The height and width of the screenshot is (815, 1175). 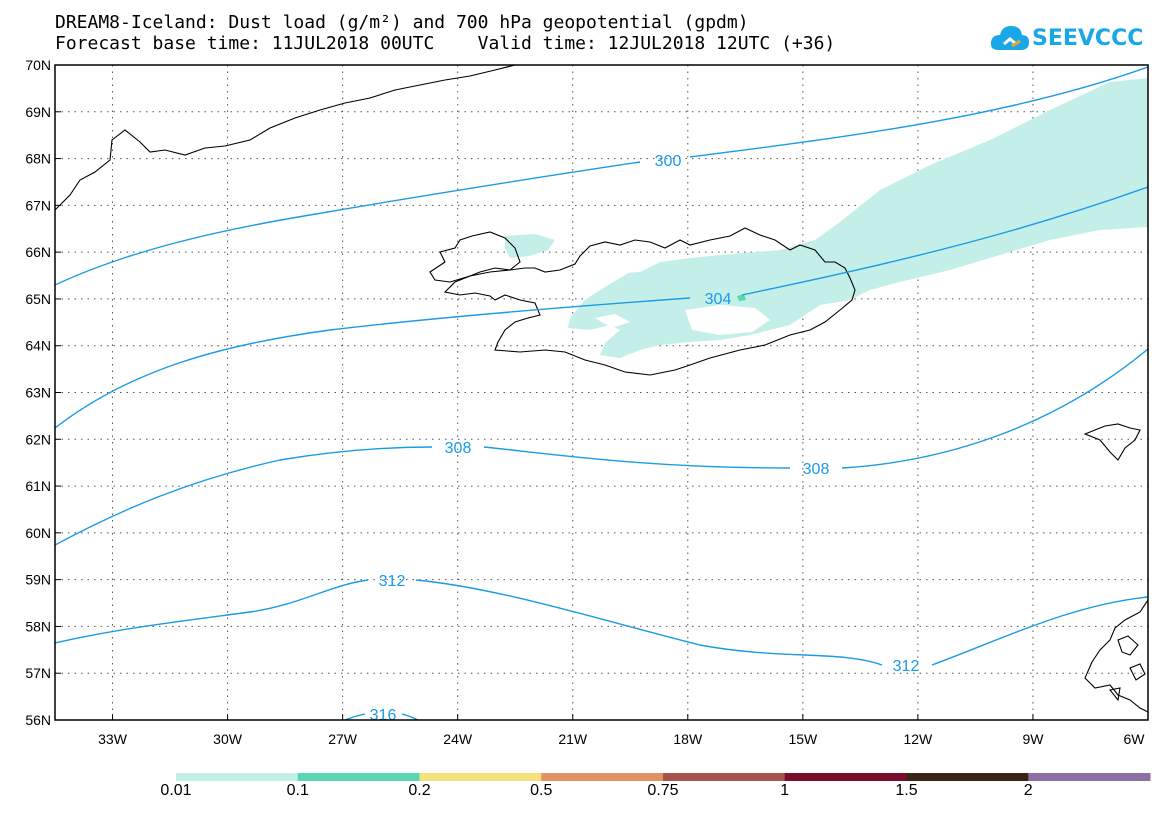 I want to click on lon-tick-label: 30W, so click(x=228, y=739).